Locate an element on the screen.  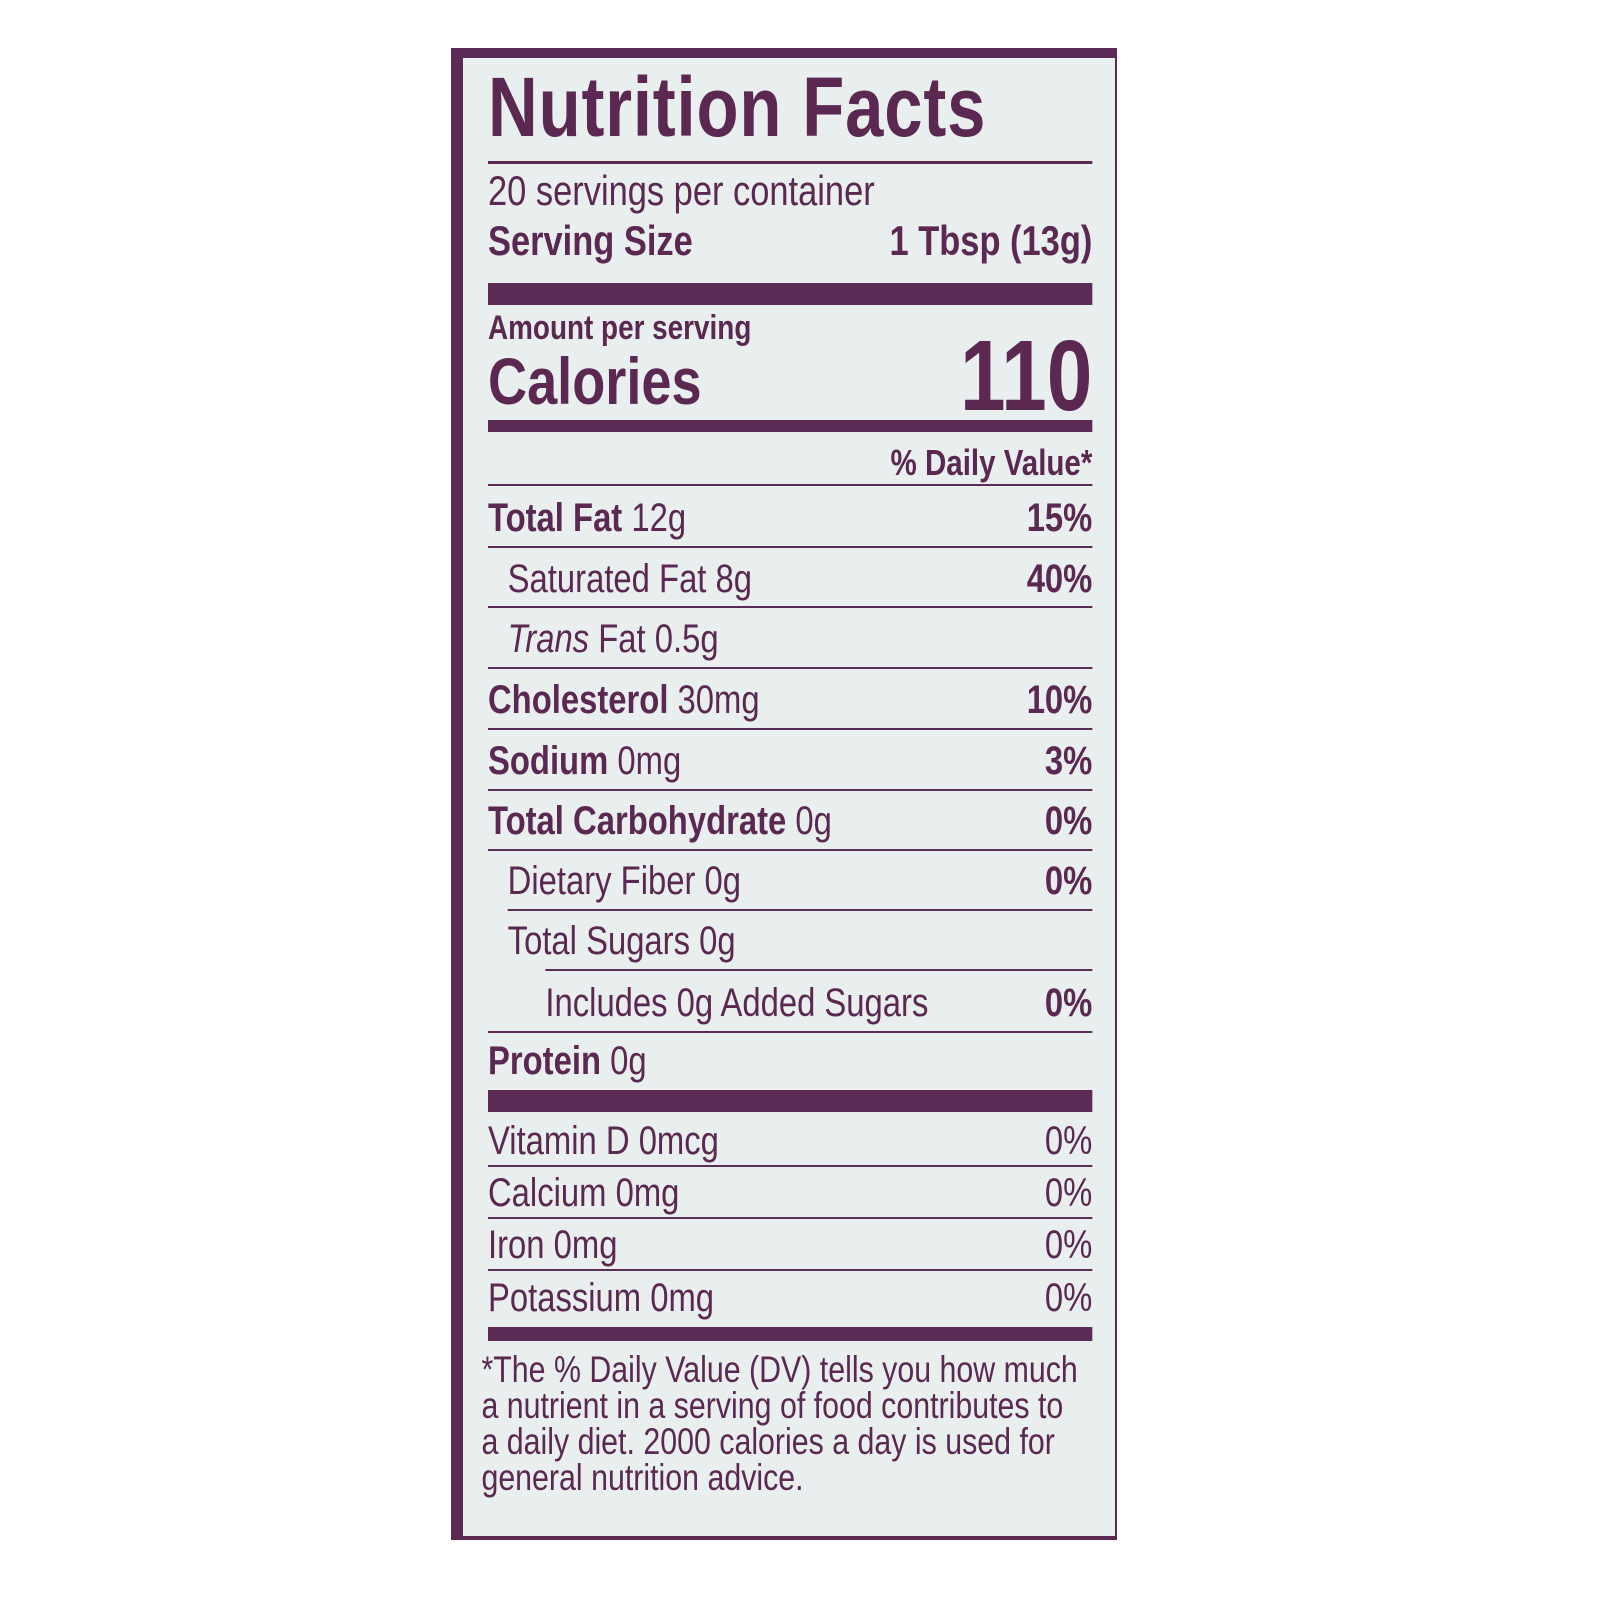
nutrient-row-added-sugars: Includes 0g Added Sugars 0% is located at coordinates (790, 1003).